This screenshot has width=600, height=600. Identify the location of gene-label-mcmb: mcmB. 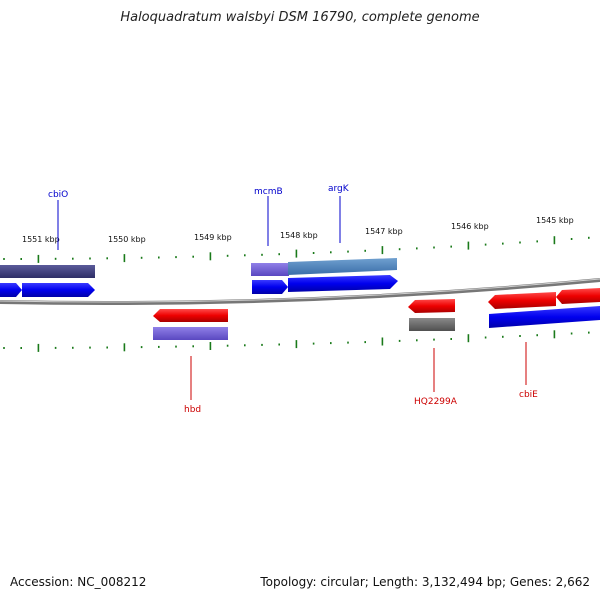
(268, 192).